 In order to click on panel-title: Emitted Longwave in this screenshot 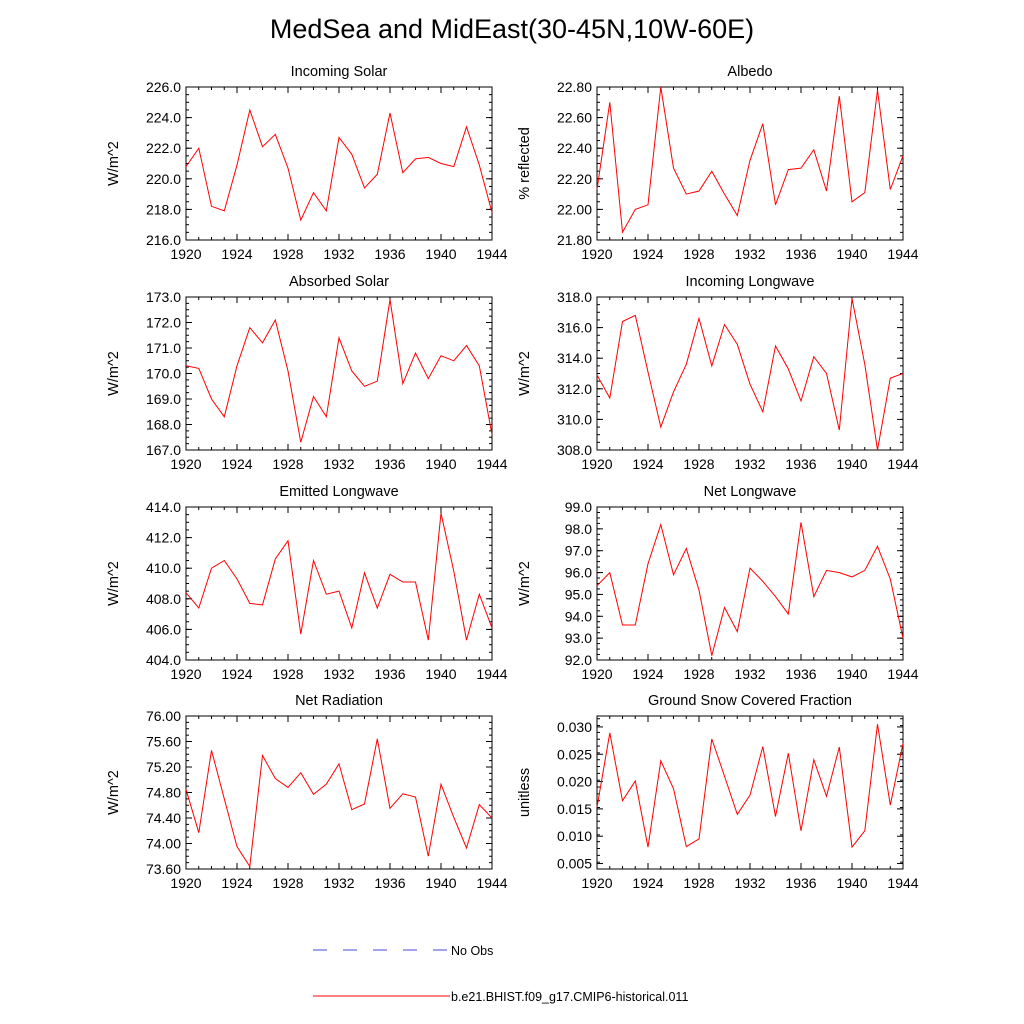, I will do `click(338, 492)`.